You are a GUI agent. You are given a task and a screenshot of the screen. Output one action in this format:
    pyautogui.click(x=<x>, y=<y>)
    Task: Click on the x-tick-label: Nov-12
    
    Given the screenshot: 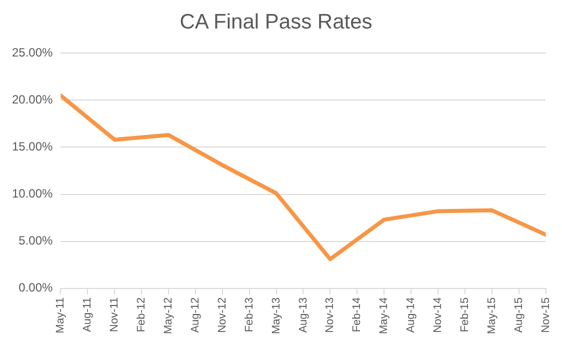 What is the action you would take?
    pyautogui.click(x=222, y=315)
    